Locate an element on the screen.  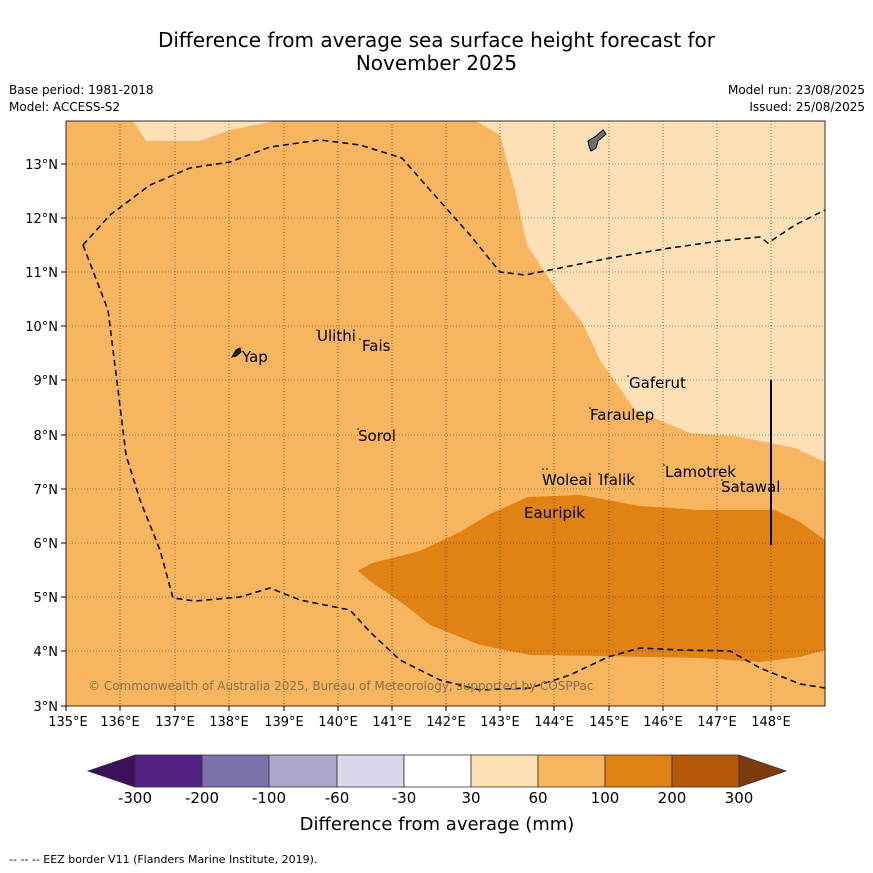
lon-label: 148°E is located at coordinates (771, 722).